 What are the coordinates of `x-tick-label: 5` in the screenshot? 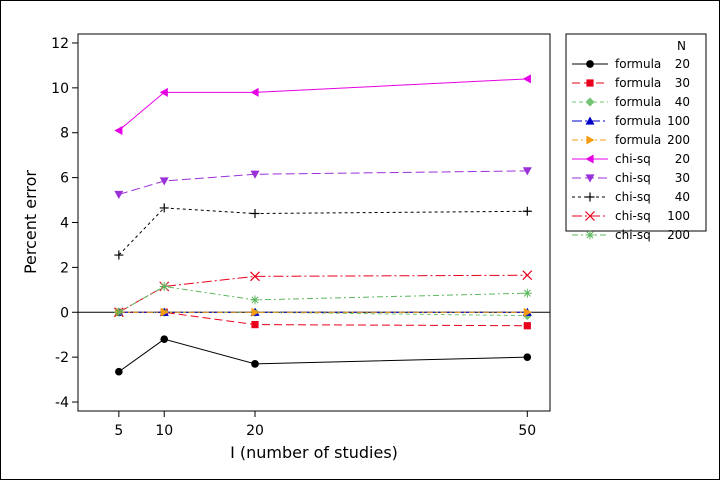 It's located at (118, 431).